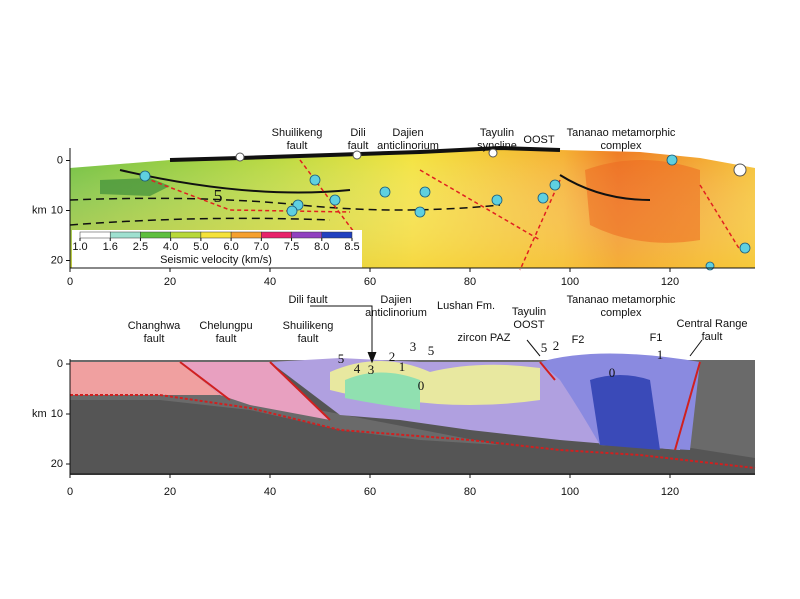  Describe the element at coordinates (484, 338) in the screenshot. I see `annotation: zircon PAZ` at that location.